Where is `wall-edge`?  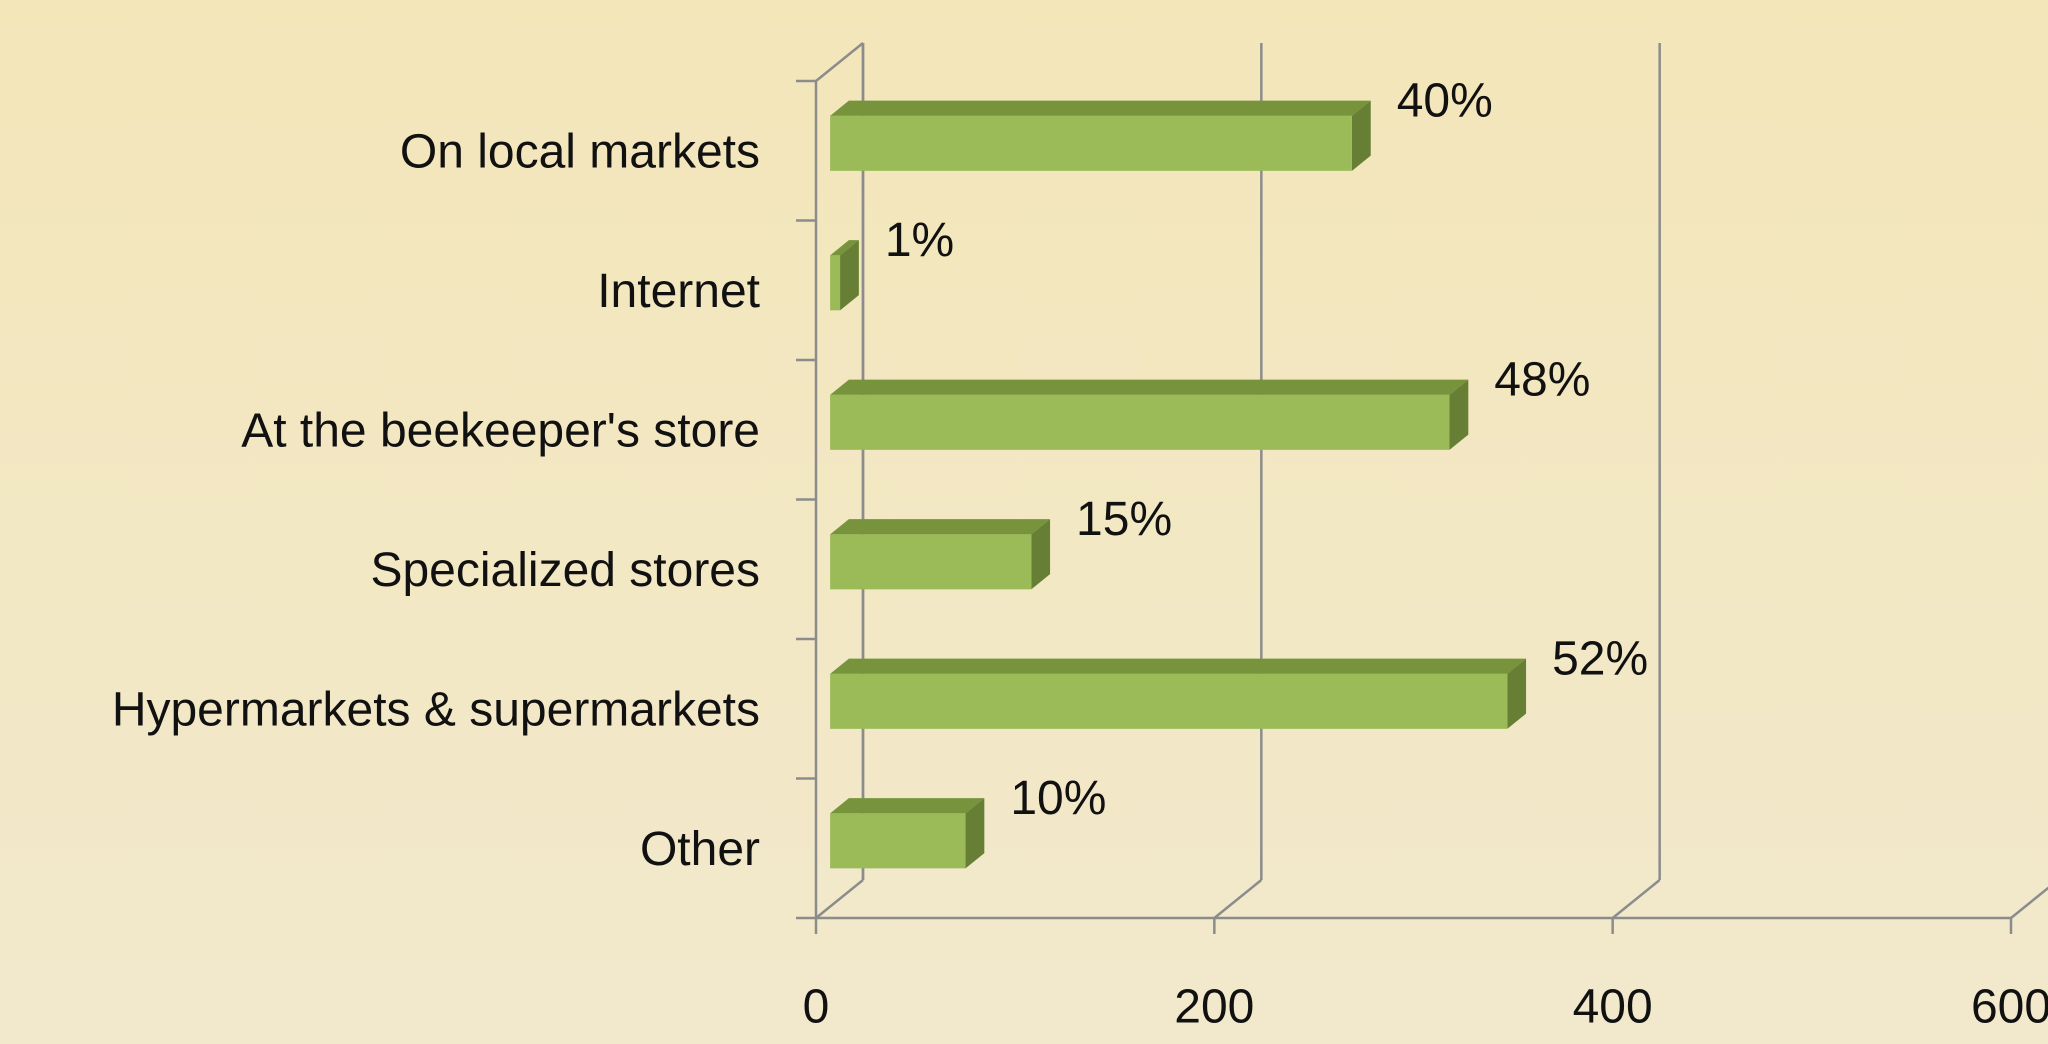 wall-edge is located at coordinates (839, 62).